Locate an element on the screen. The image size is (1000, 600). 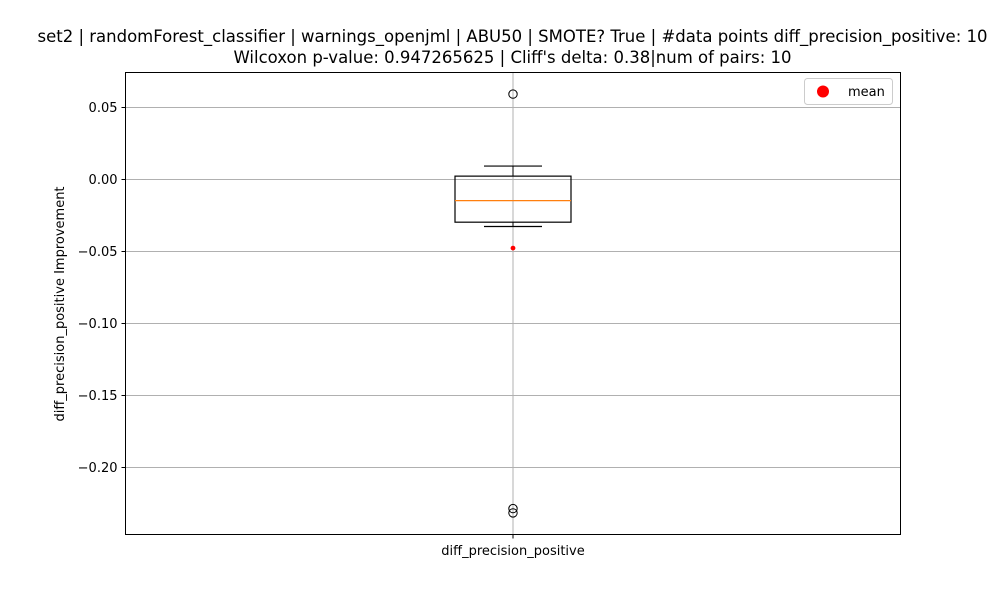
y-tick-label: 0.00 is located at coordinates (103, 180).